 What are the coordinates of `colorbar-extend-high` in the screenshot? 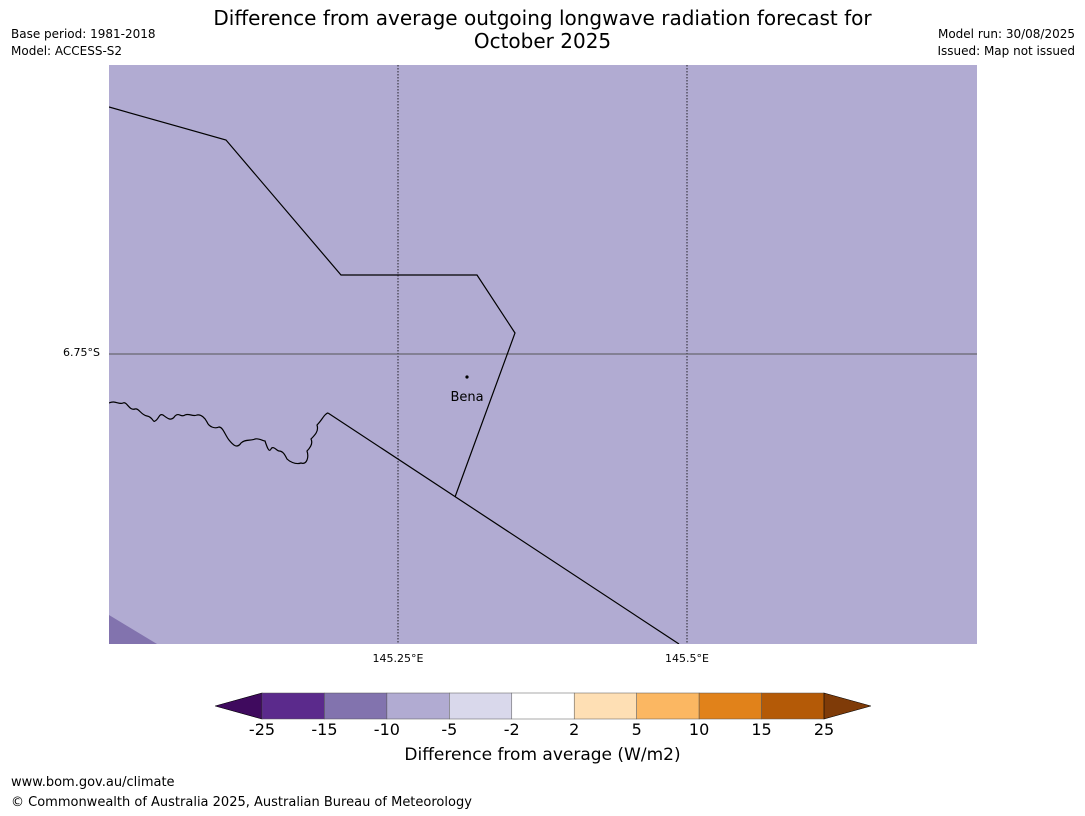 It's located at (848, 706).